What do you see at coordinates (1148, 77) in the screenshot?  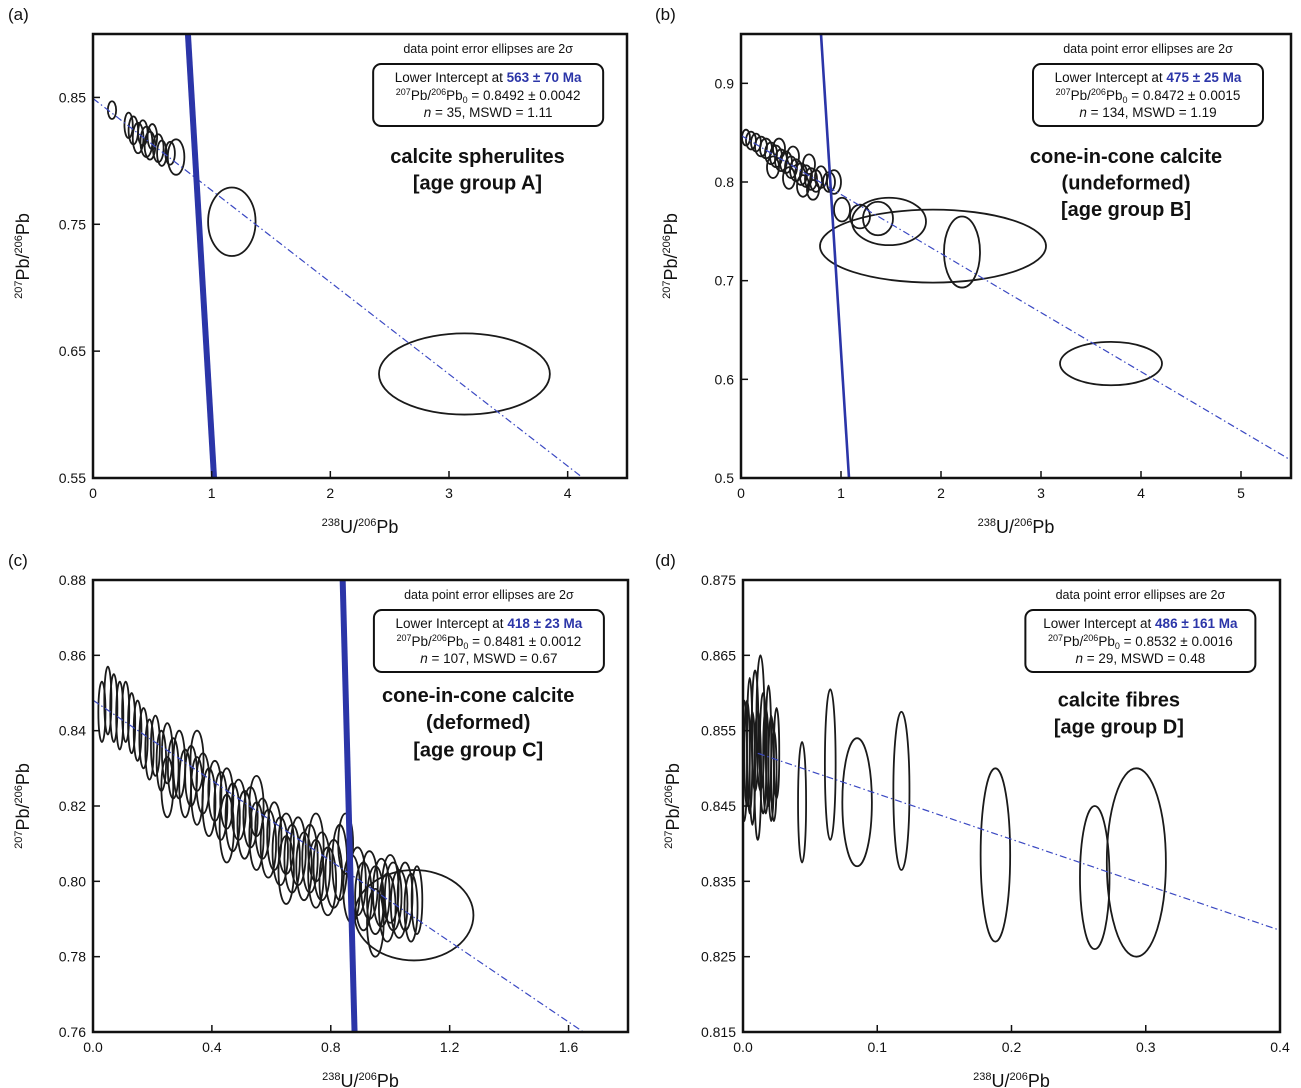 I see `lower-intercept: Lower Intercept at 475 ± 25 Ma` at bounding box center [1148, 77].